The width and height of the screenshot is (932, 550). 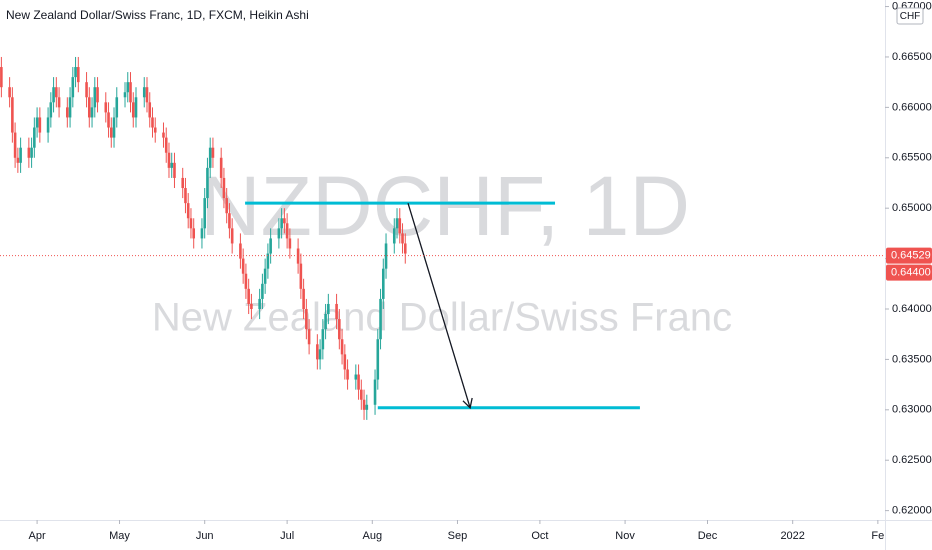 What do you see at coordinates (625, 536) in the screenshot?
I see `x-tick-label: Nov` at bounding box center [625, 536].